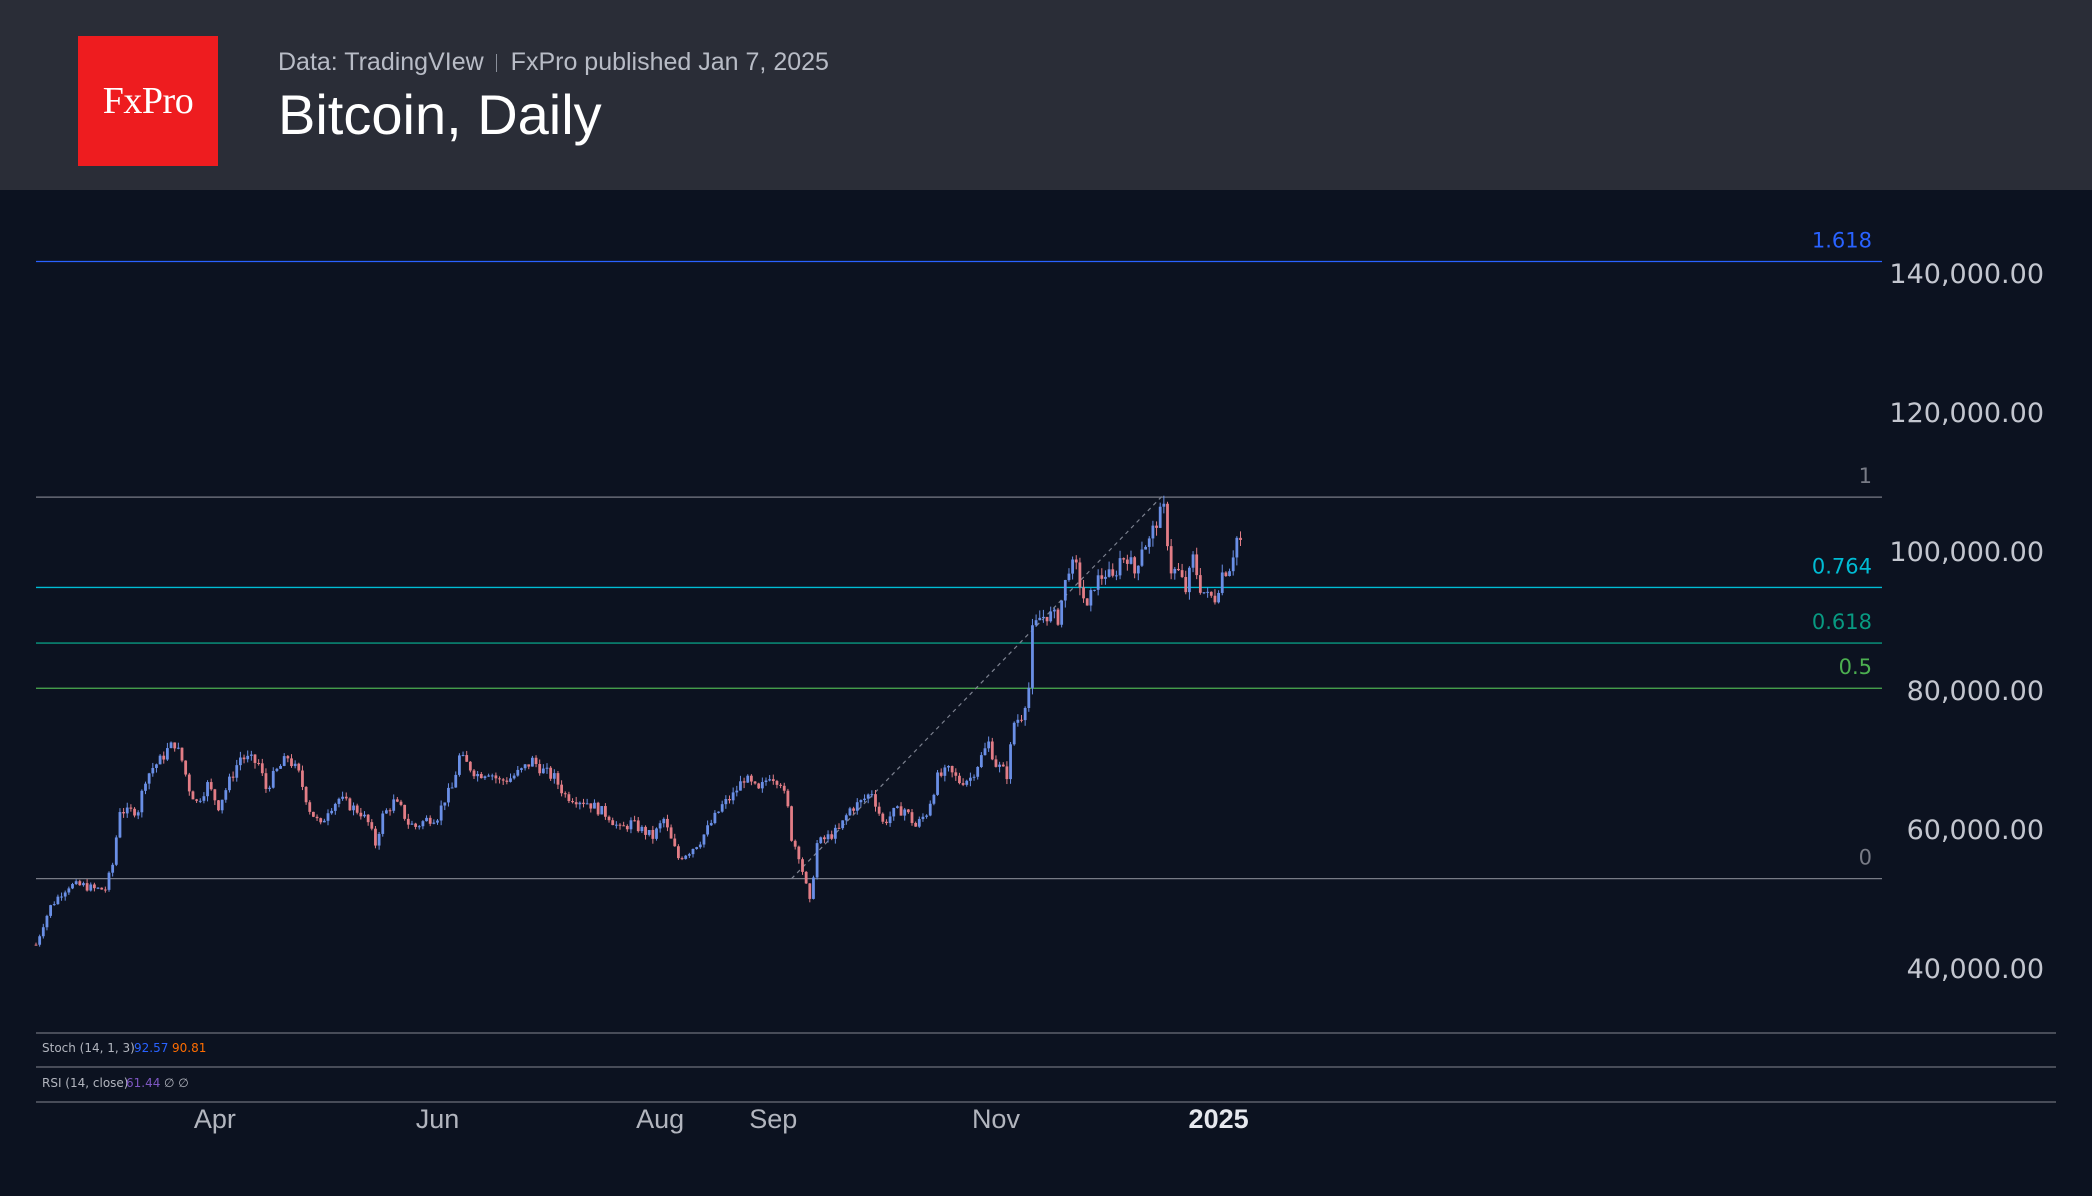 The width and height of the screenshot is (2092, 1196). I want to click on chart-title: Bitcoin, Daily, so click(440, 114).